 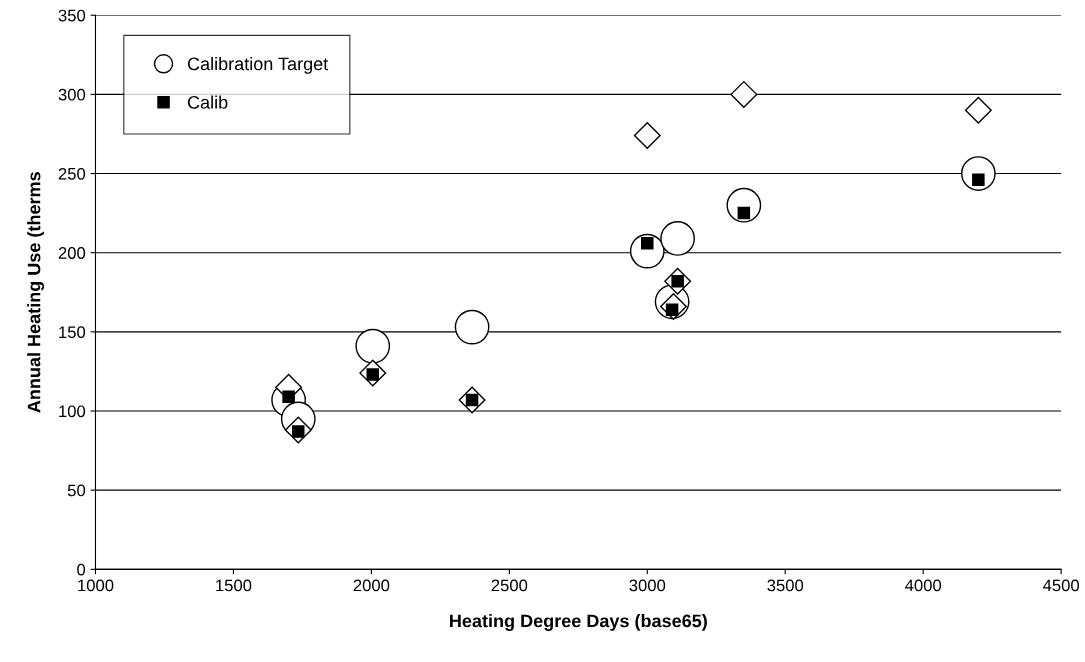 What do you see at coordinates (509, 585) in the screenshot?
I see `x-tick-label: 2500` at bounding box center [509, 585].